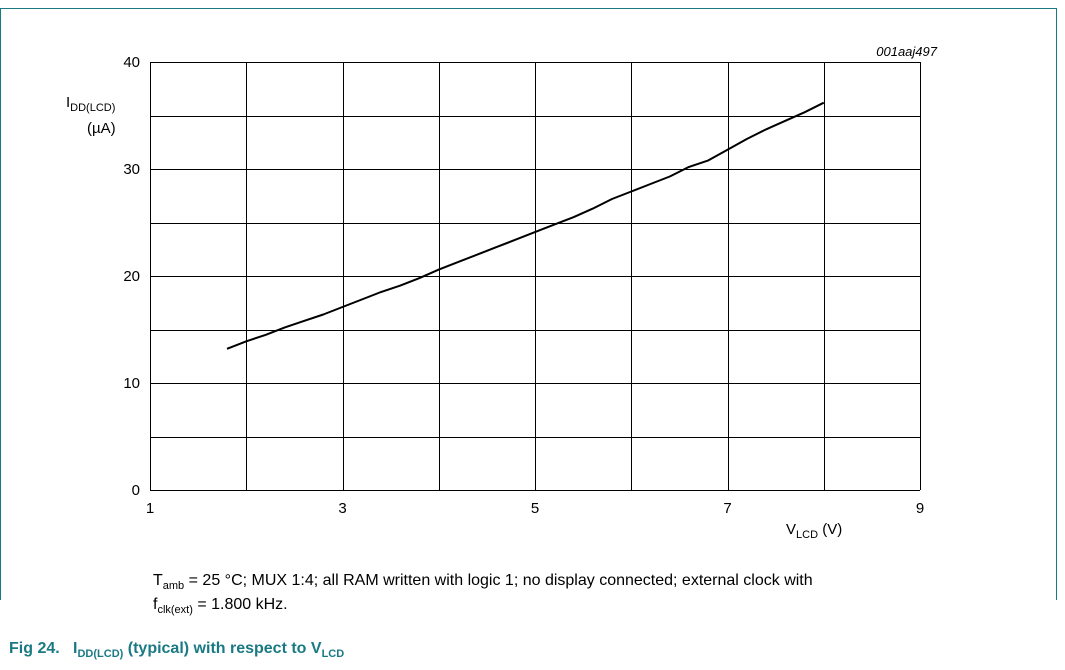  What do you see at coordinates (814, 531) in the screenshot?
I see `x-axis-label: VLCD (V)` at bounding box center [814, 531].